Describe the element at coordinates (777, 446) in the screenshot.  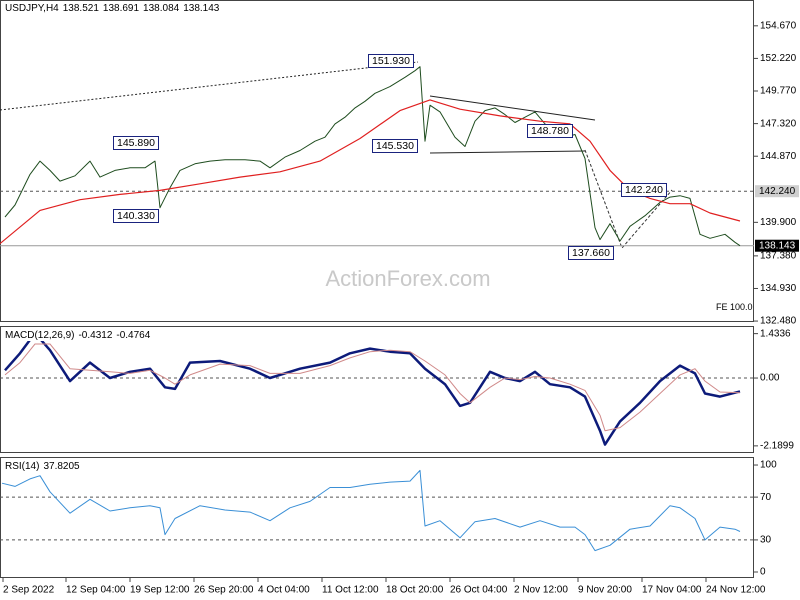
I see `y-tick-label: -2.1899` at that location.